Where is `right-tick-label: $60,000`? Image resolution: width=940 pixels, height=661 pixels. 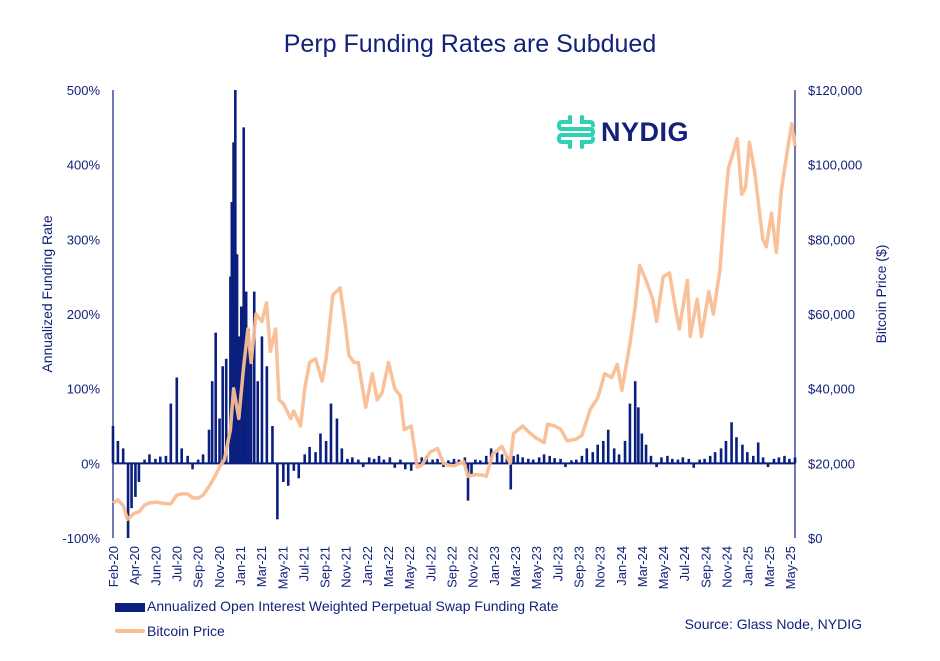
right-tick-label: $60,000 is located at coordinates (831, 314).